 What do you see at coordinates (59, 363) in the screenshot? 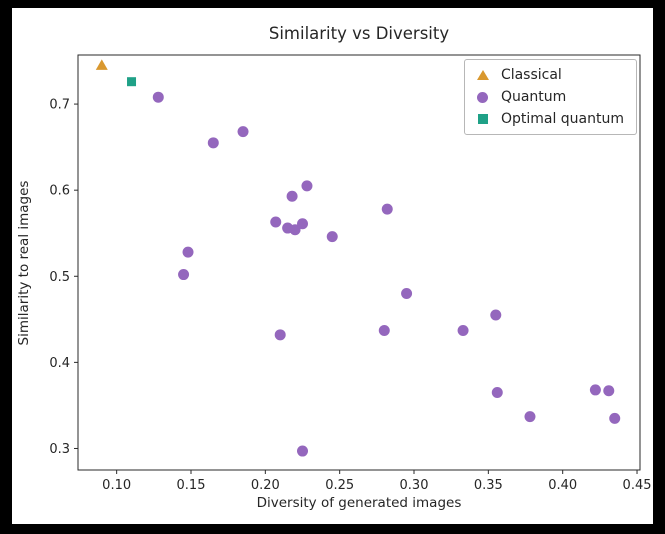
I see `svg-text: 0.4` at bounding box center [59, 363].